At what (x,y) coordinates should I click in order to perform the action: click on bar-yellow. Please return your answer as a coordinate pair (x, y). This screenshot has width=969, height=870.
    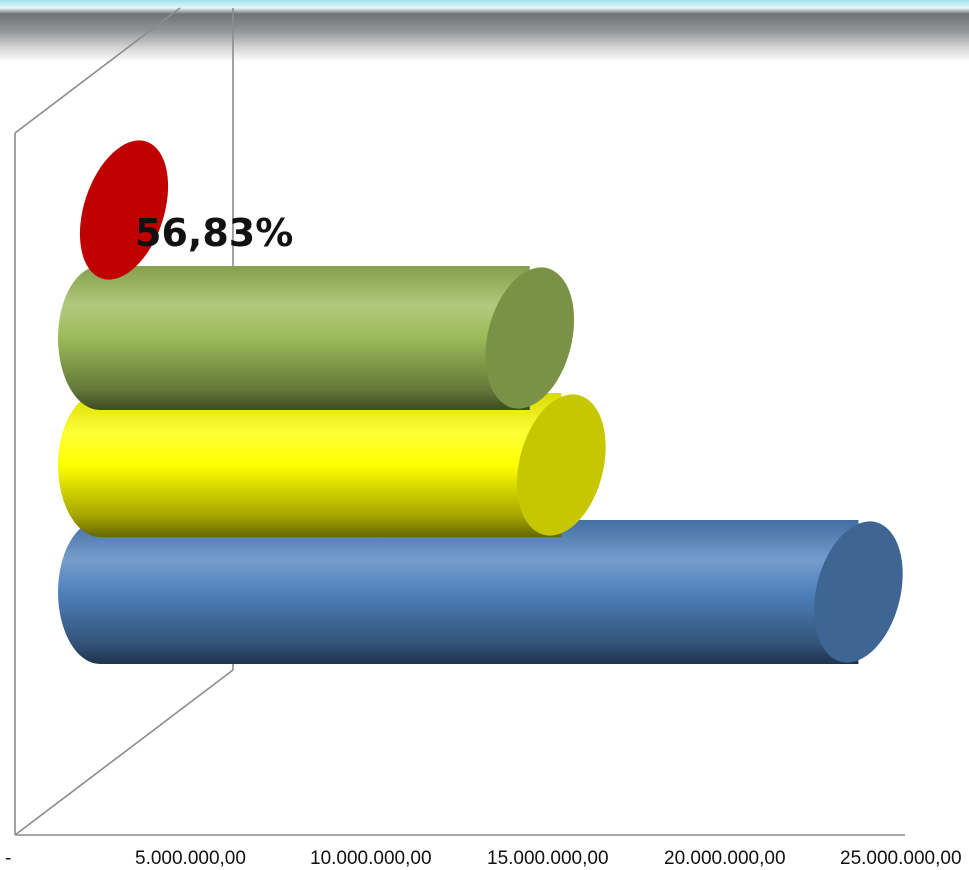
    Looking at the image, I should click on (332, 465).